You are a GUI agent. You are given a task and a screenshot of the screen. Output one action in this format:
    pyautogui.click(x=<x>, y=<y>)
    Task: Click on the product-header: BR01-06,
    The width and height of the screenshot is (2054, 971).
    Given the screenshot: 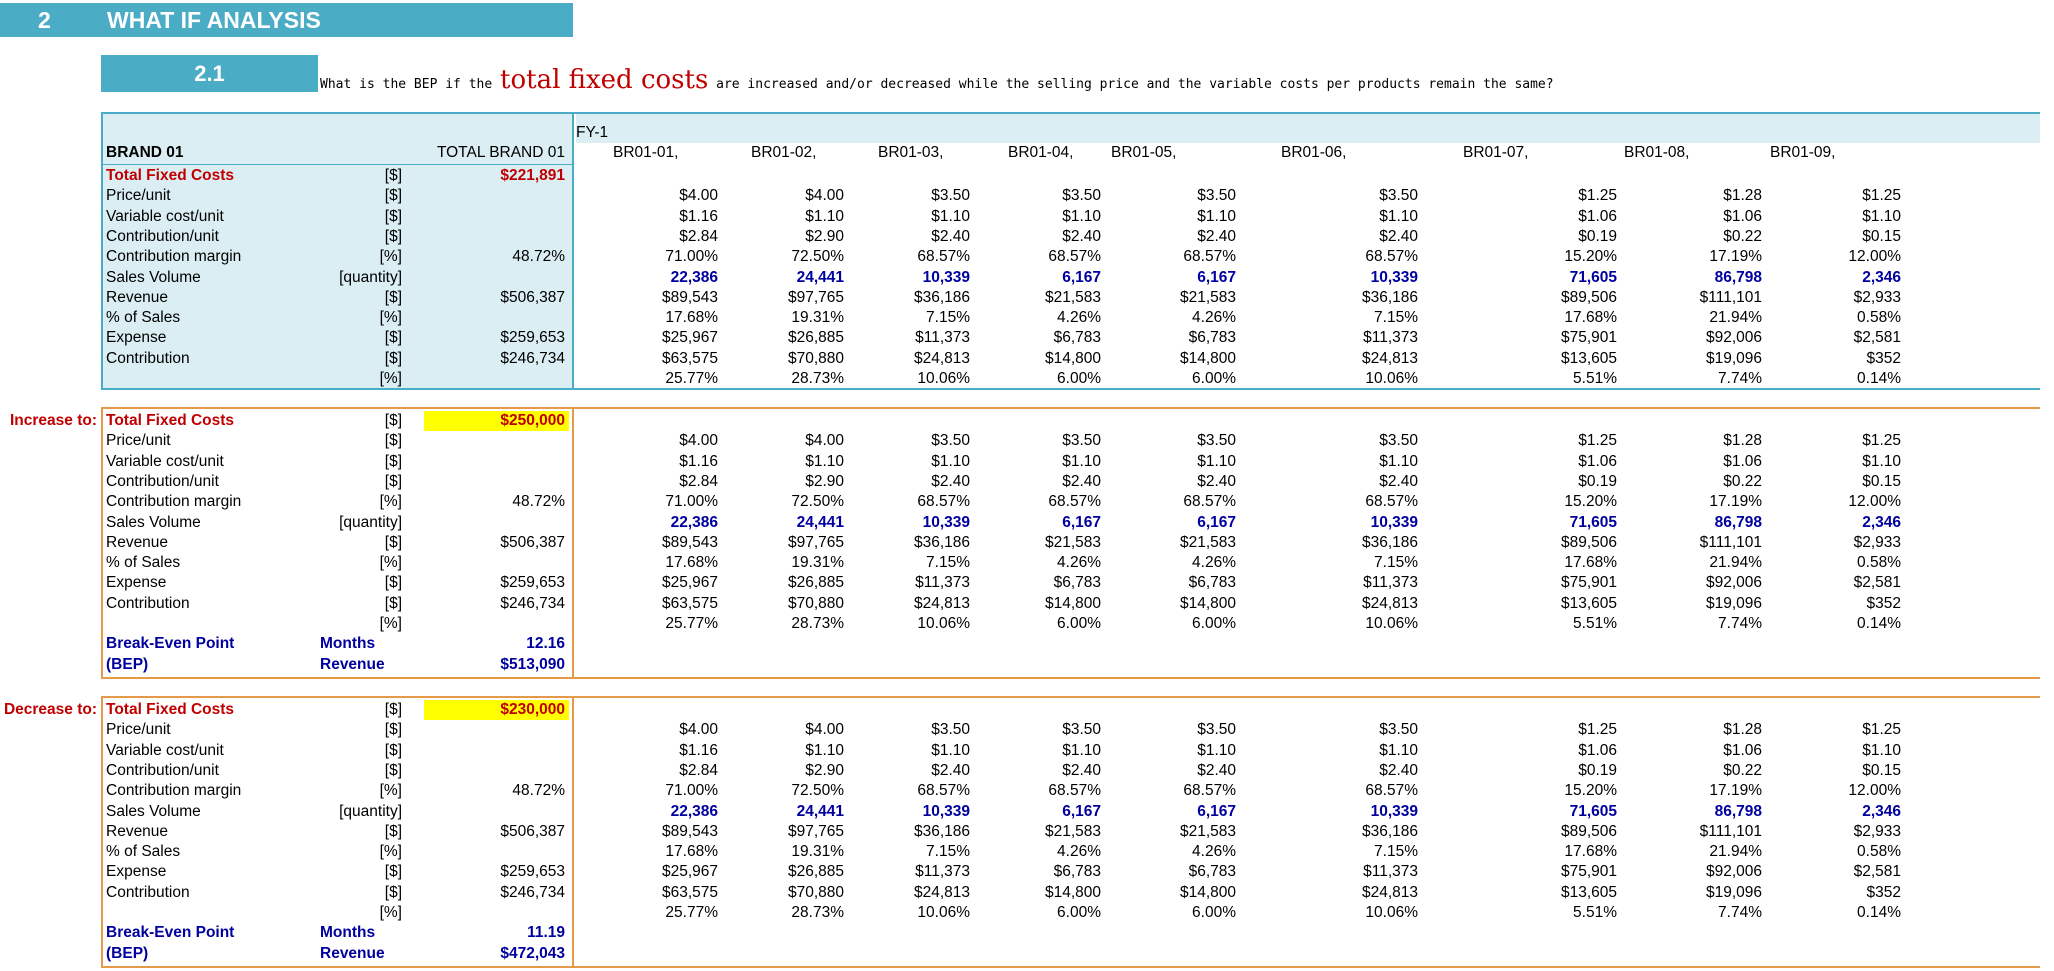 What is the action you would take?
    pyautogui.click(x=1314, y=152)
    